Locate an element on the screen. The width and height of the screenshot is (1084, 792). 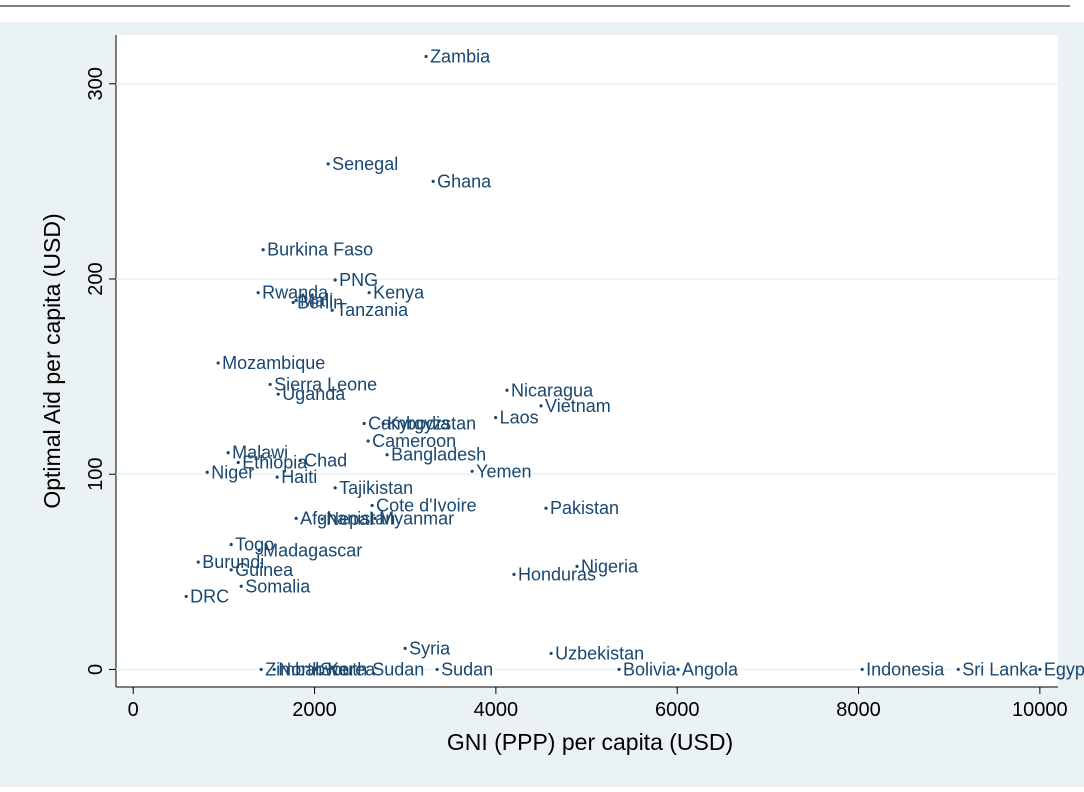
x-tick-label: 4000 is located at coordinates (496, 710).